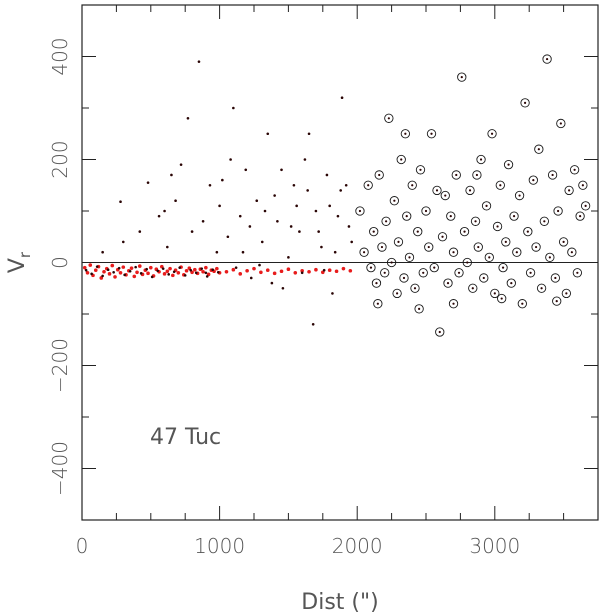  I want to click on x-tick-label: 2000, so click(357, 546).